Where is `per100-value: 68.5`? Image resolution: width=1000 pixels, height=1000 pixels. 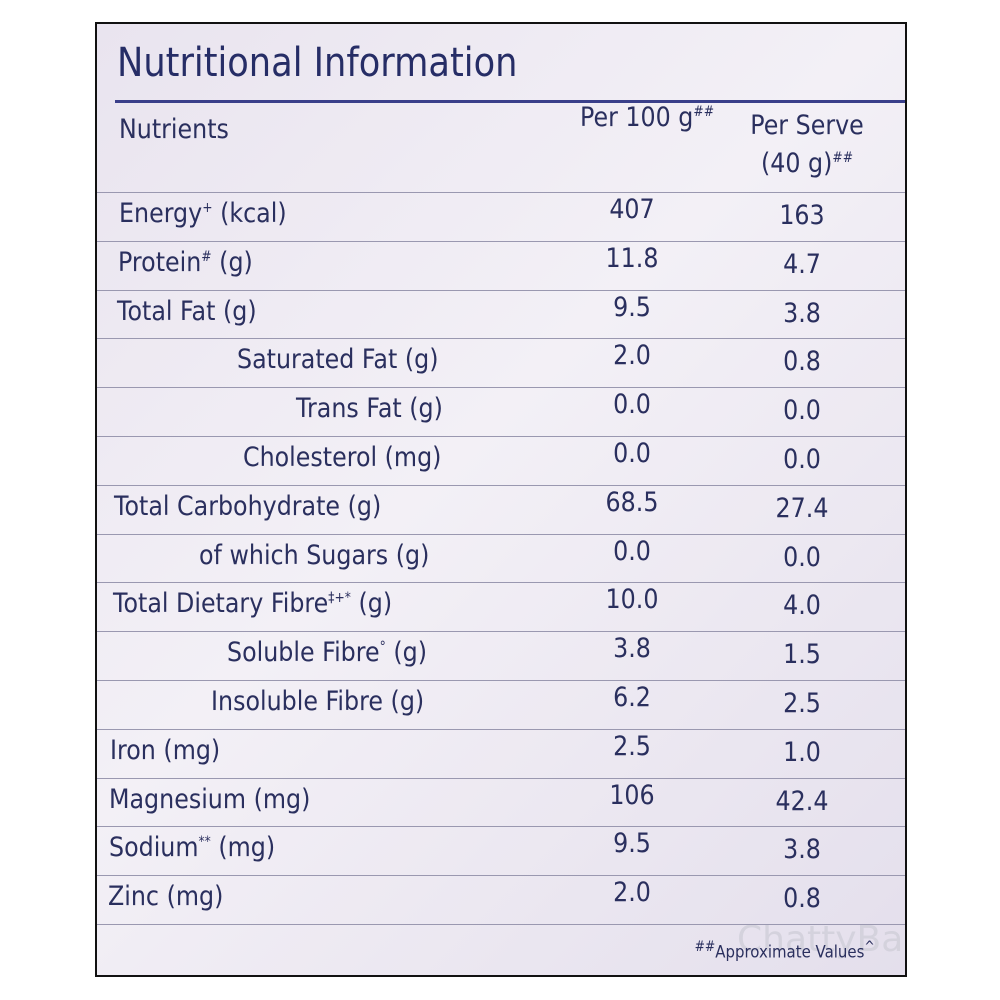
per100-value: 68.5 is located at coordinates (632, 502).